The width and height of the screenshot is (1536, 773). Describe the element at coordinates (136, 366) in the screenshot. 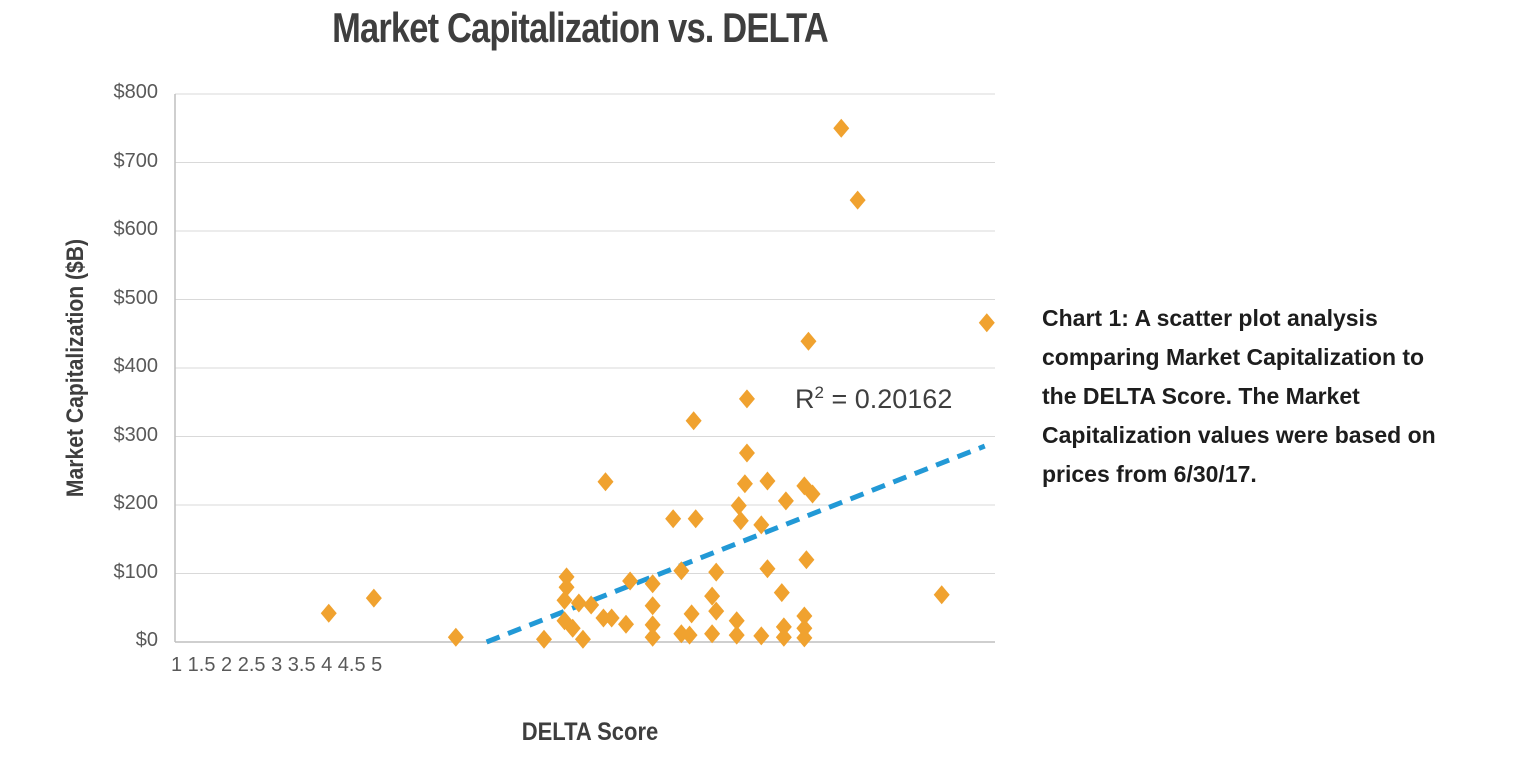

I see `y-axis-tick-label: $400` at that location.